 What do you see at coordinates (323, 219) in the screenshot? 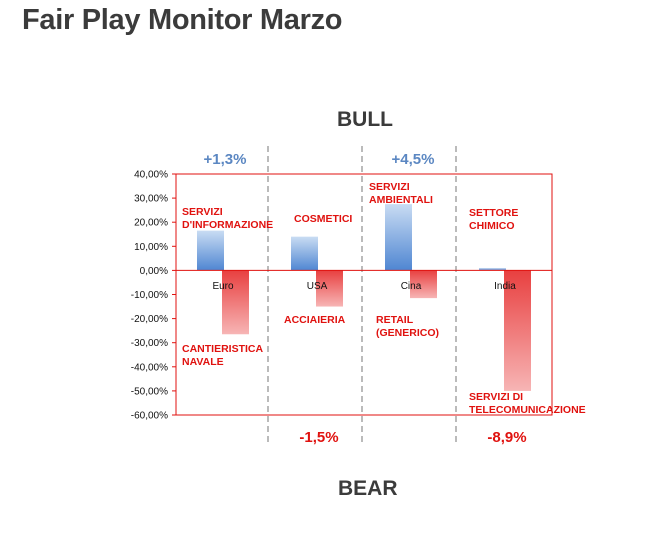
I see `positive-sector-label: COSMETICI` at bounding box center [323, 219].